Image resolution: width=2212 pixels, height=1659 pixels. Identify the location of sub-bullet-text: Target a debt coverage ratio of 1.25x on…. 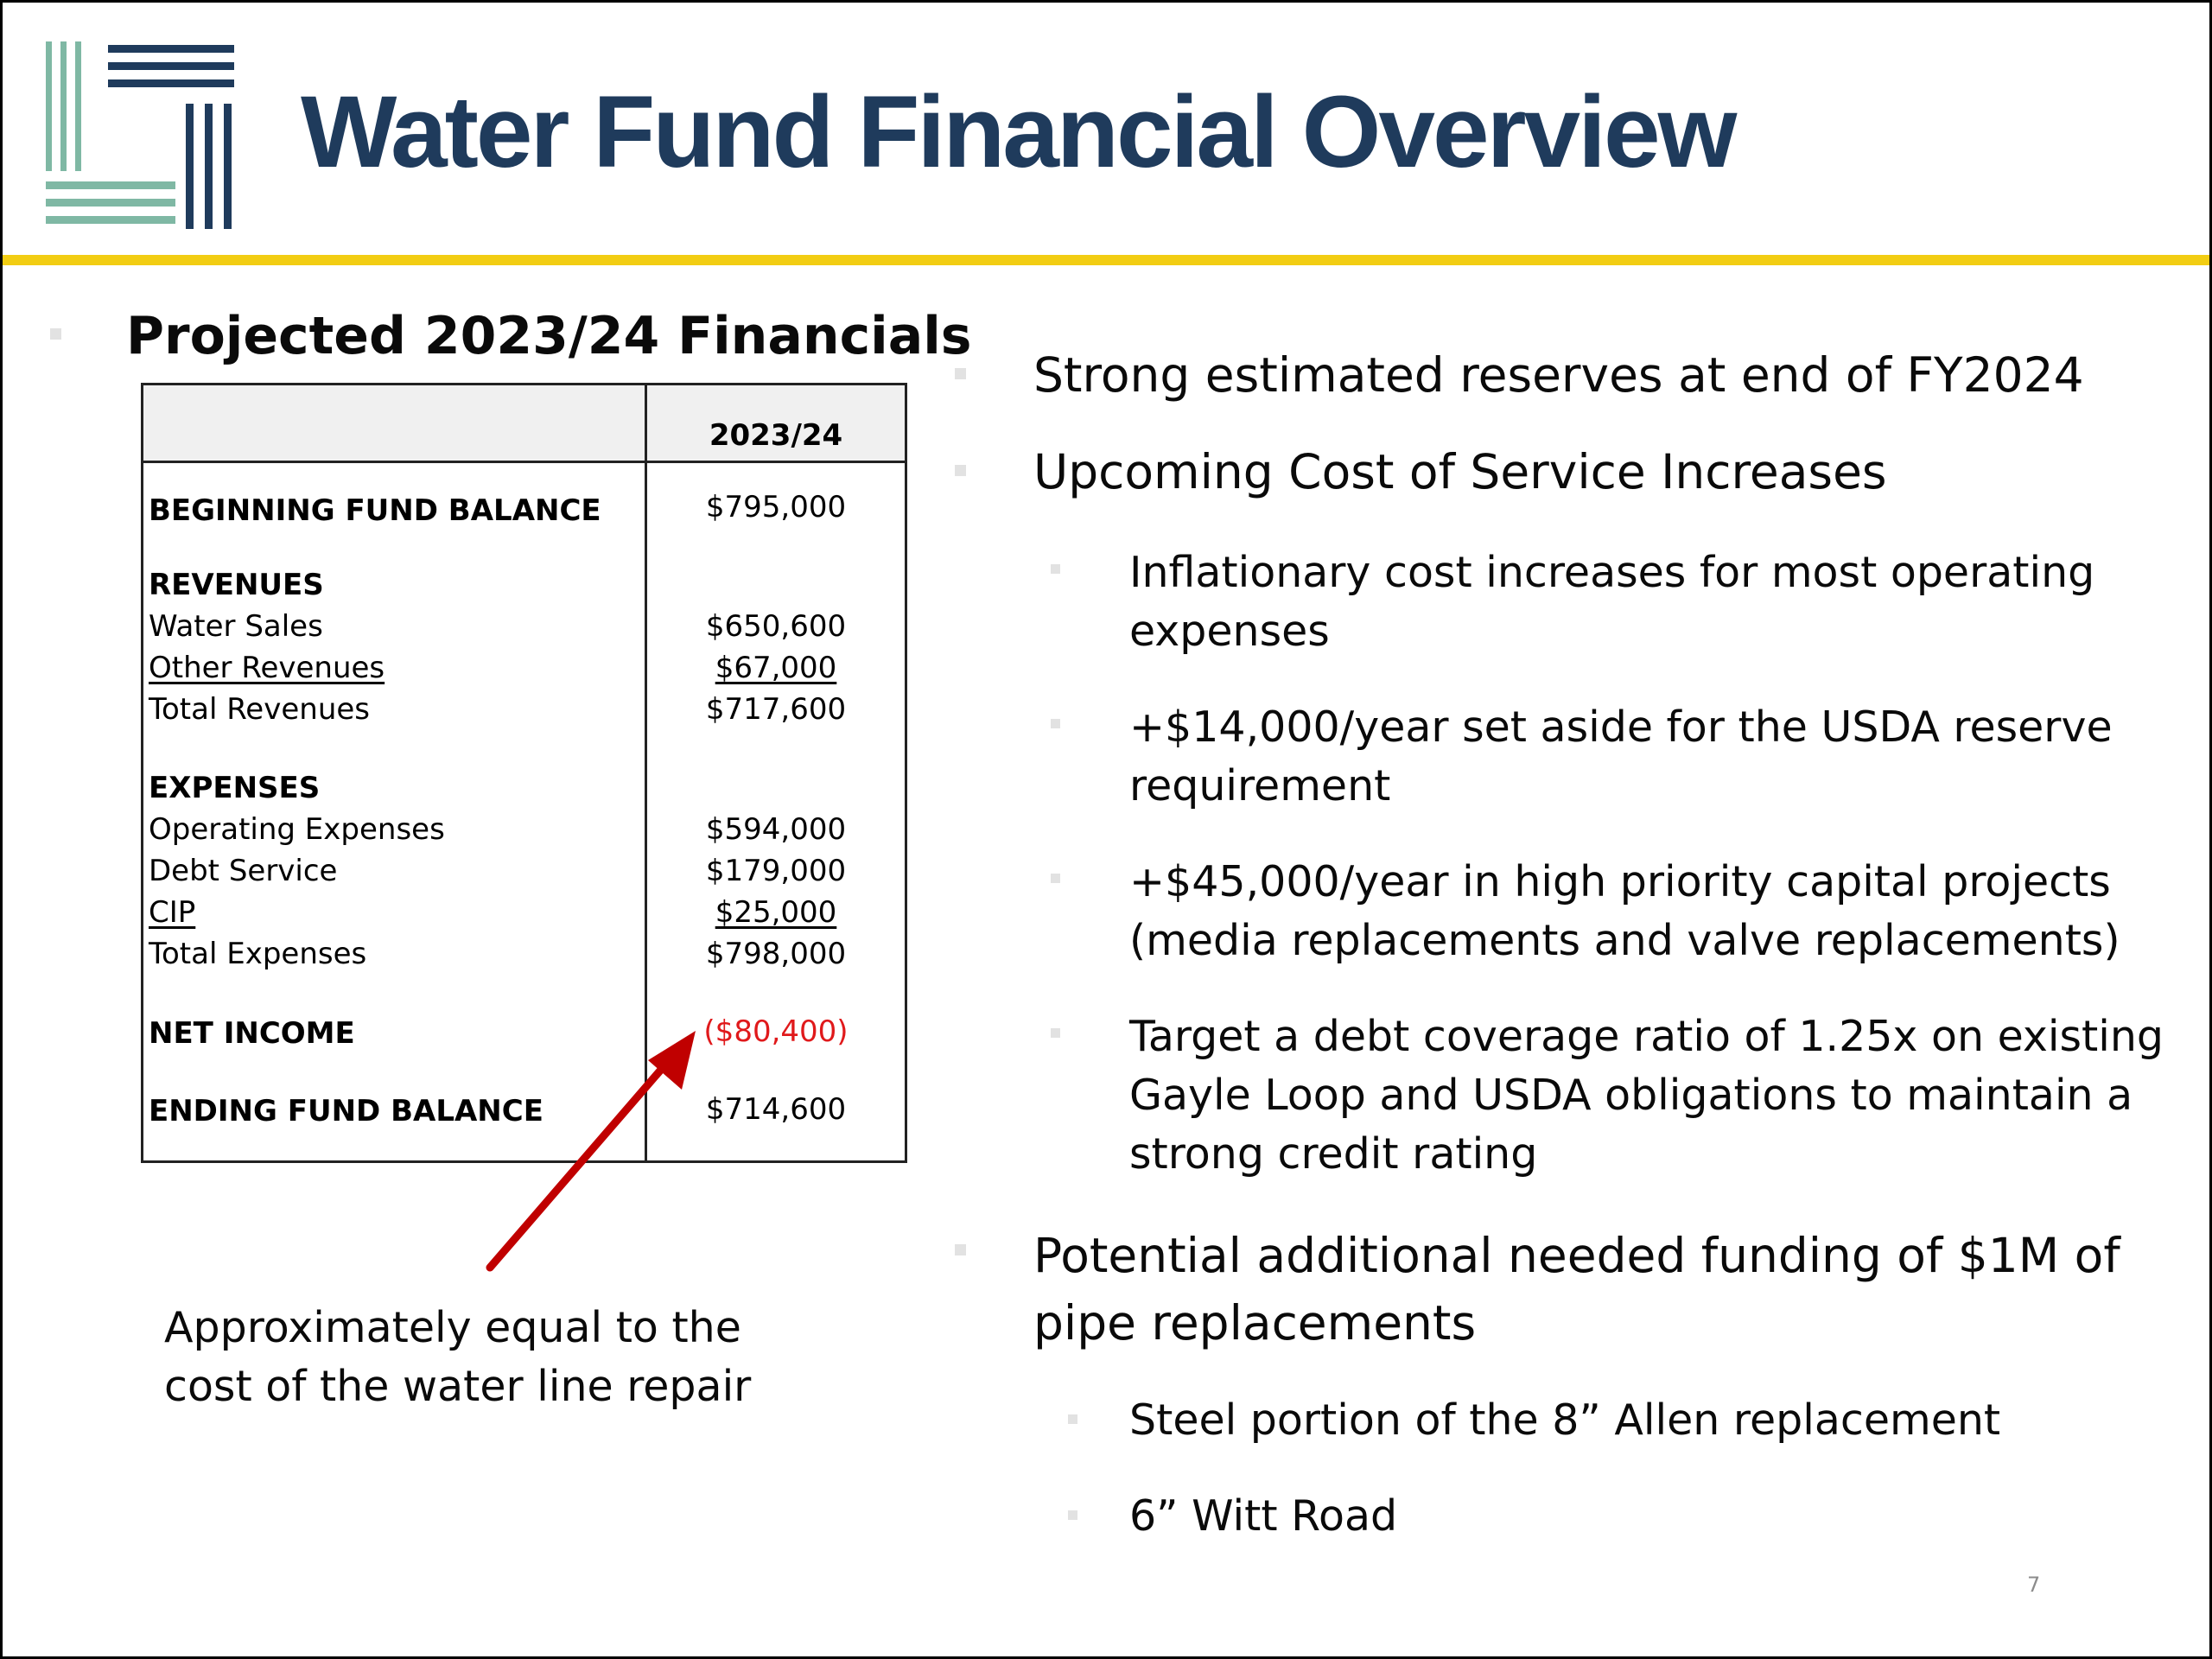
(1646, 1095).